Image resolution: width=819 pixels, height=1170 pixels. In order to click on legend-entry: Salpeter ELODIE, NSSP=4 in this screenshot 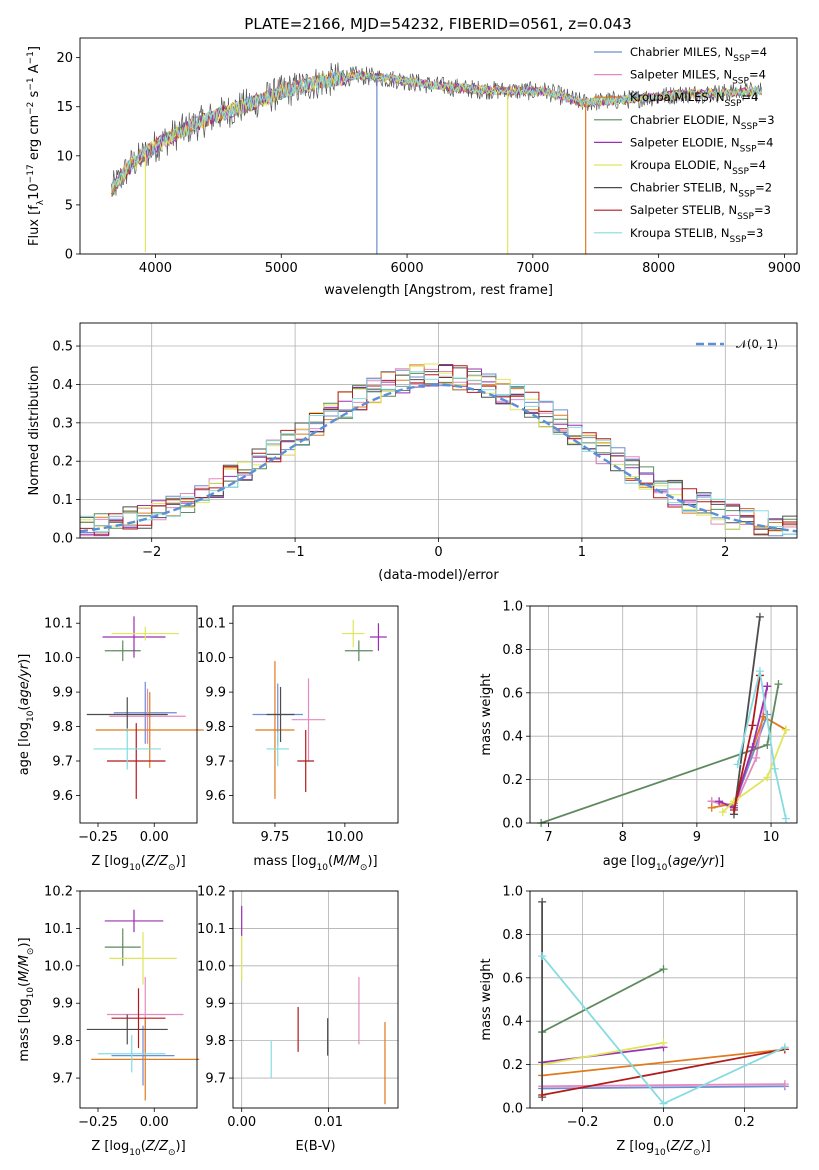, I will do `click(701, 144)`.